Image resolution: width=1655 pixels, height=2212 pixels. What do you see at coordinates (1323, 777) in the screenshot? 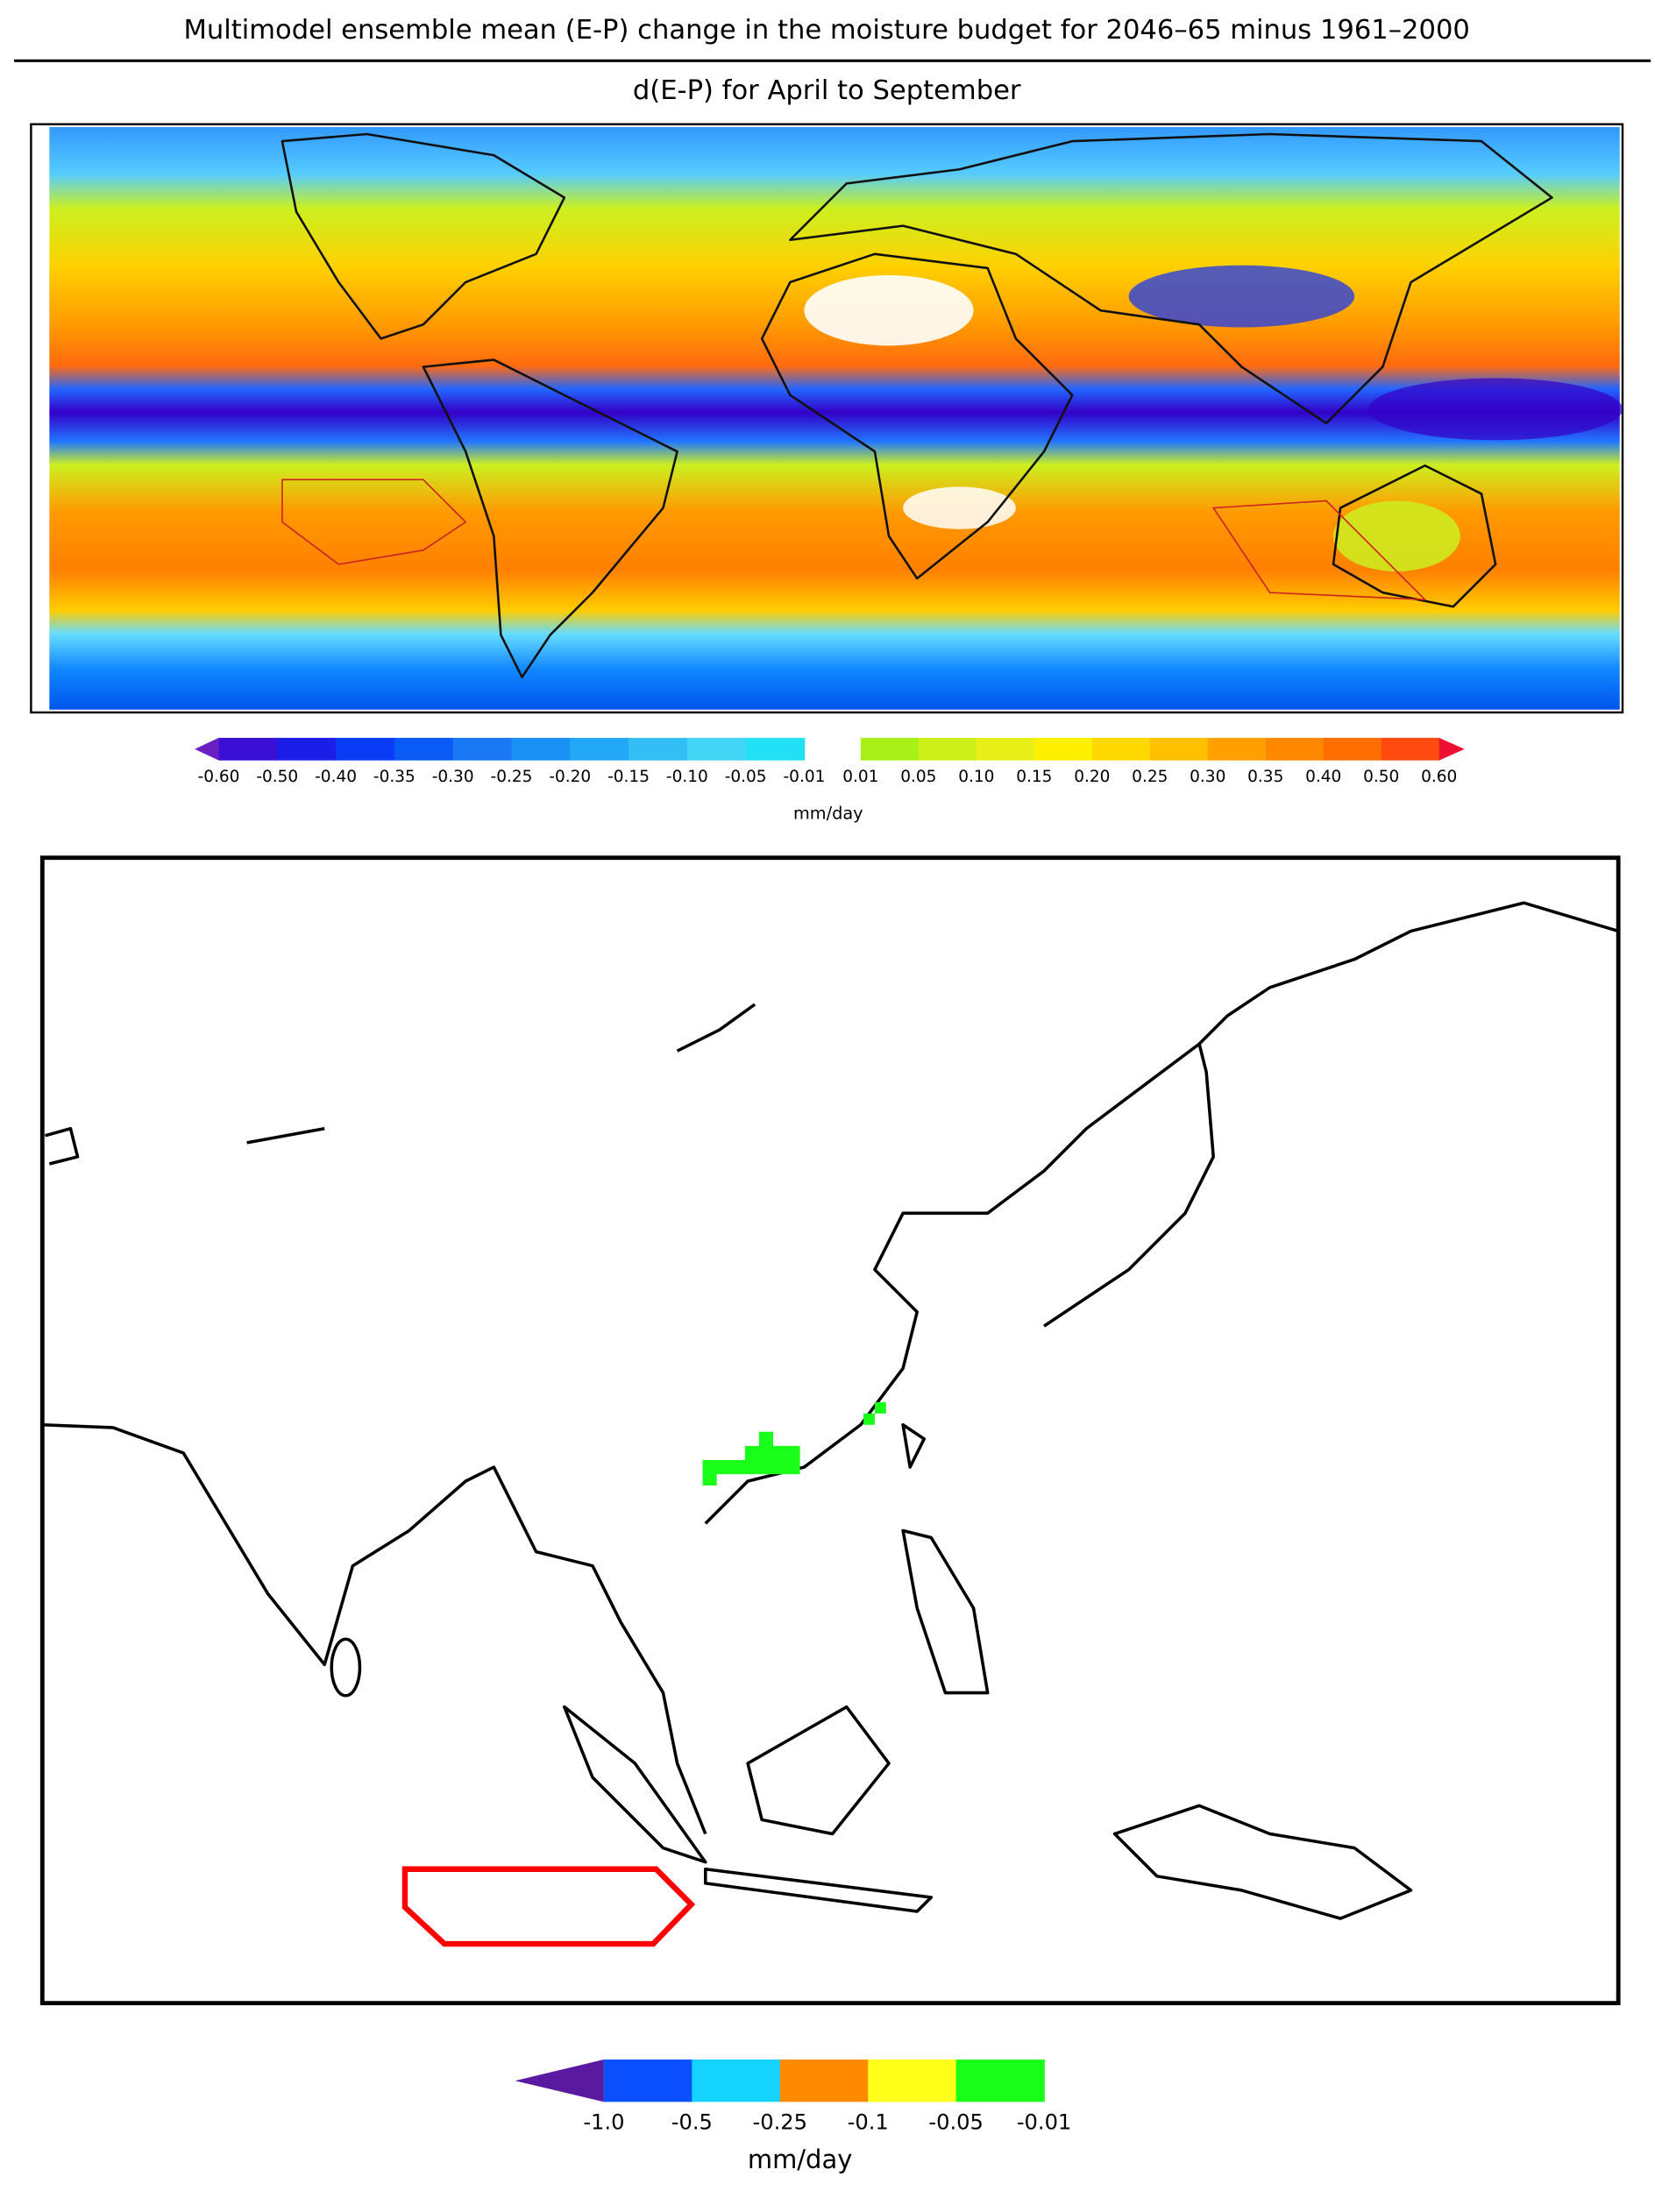
I see `colorbar-label: 0.40` at bounding box center [1323, 777].